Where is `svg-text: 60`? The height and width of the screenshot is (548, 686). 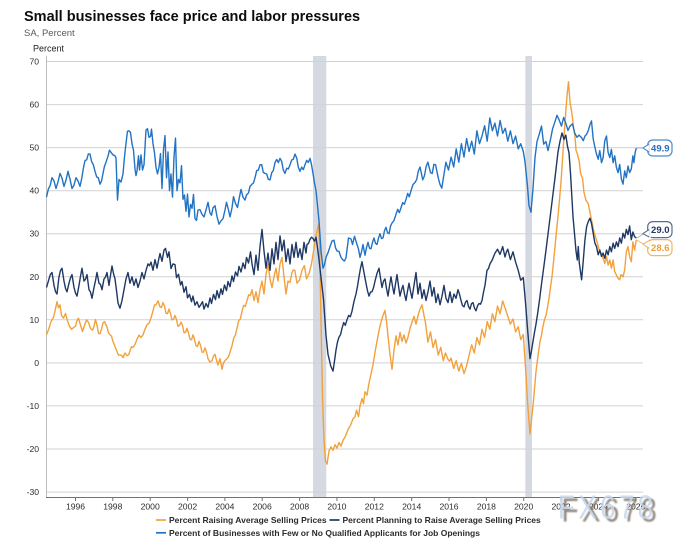 svg-text: 60 is located at coordinates (34, 105).